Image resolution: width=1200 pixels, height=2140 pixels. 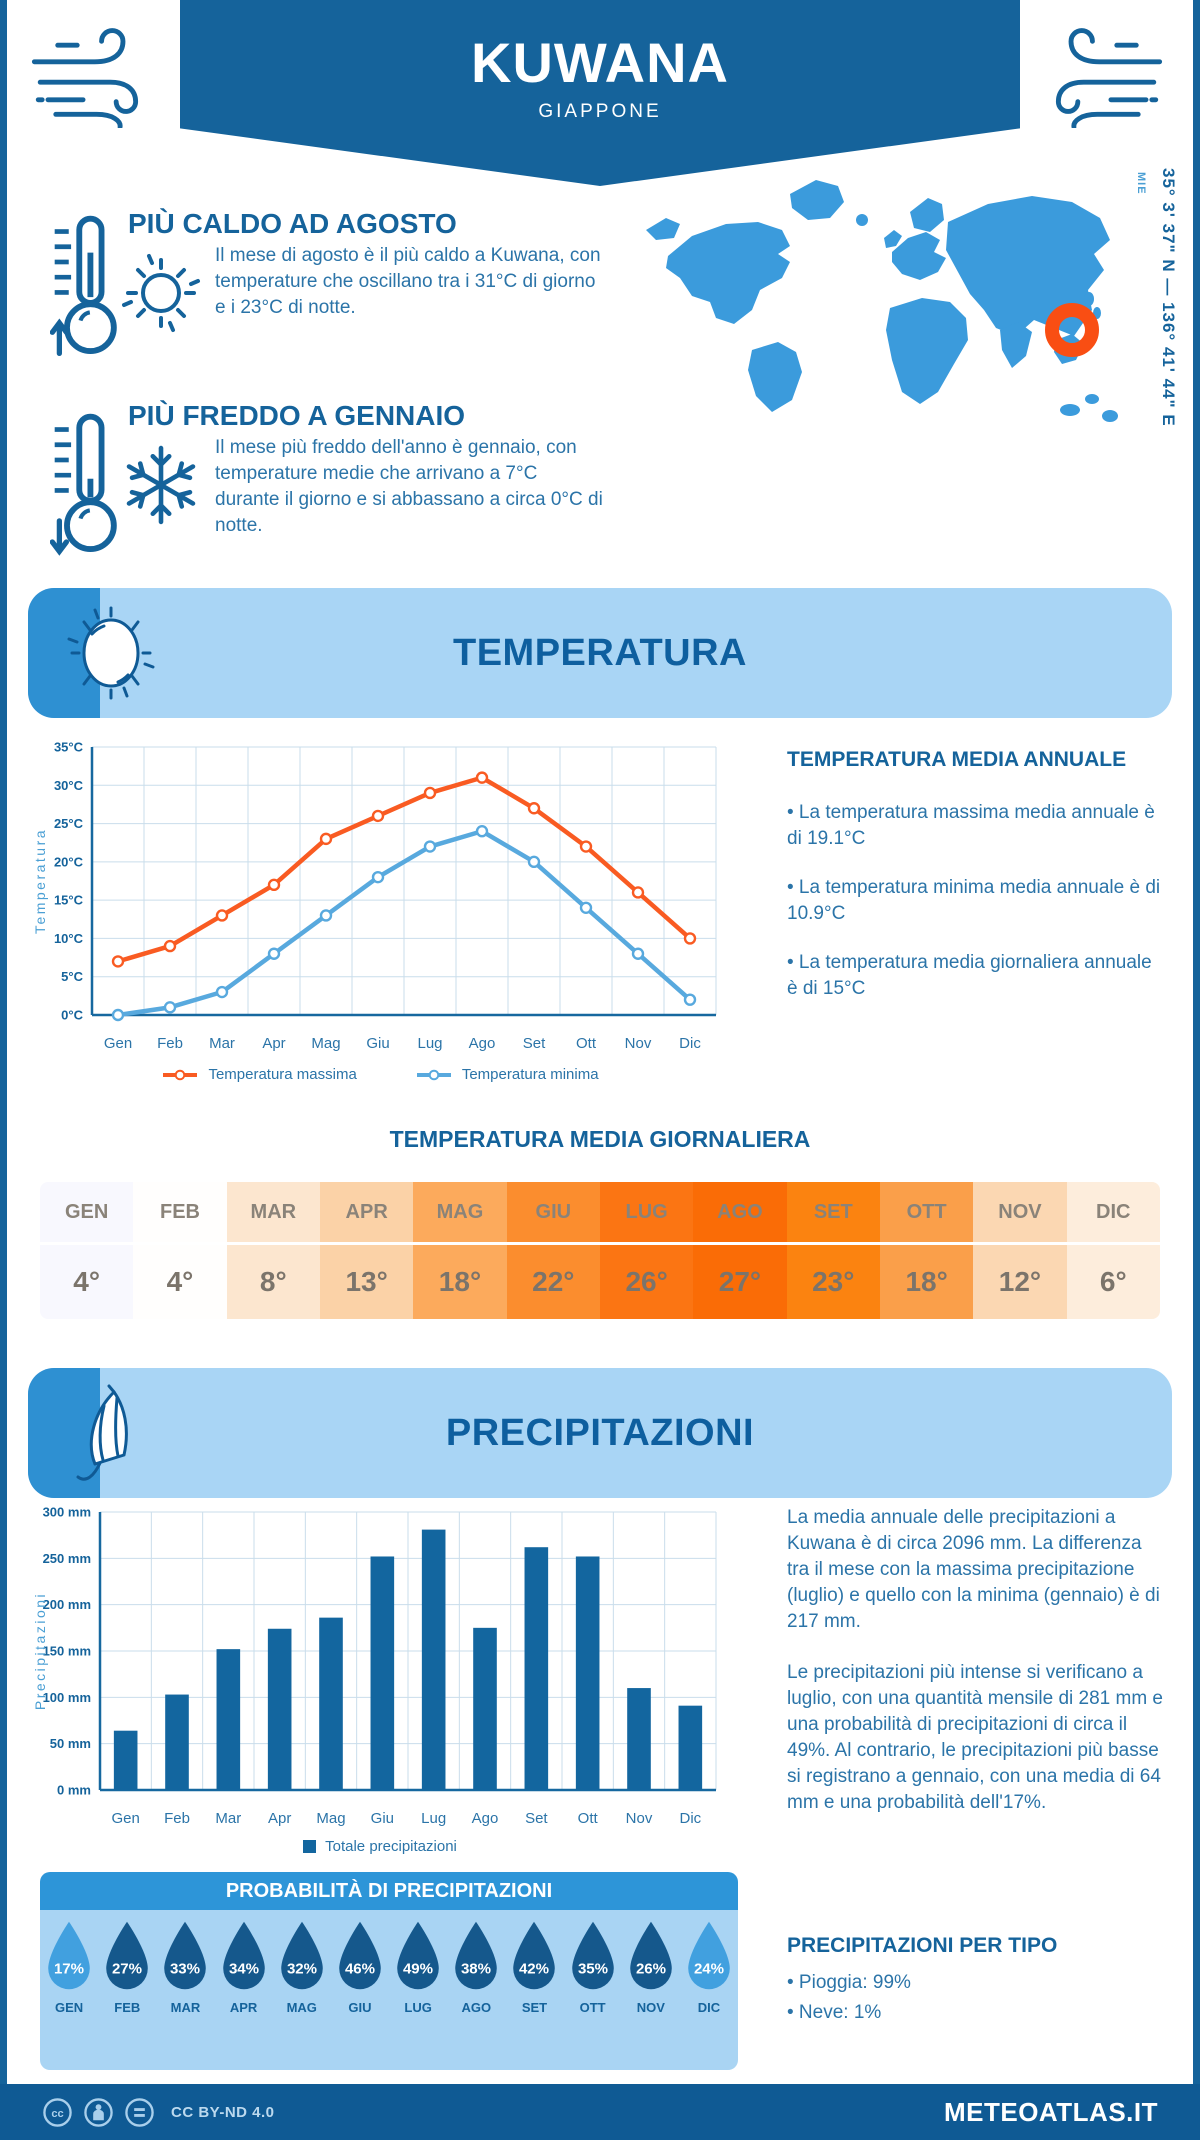 What do you see at coordinates (389, 1891) in the screenshot?
I see `probability-title: PROBABILITÀ DI PRECIPITAZIONI` at bounding box center [389, 1891].